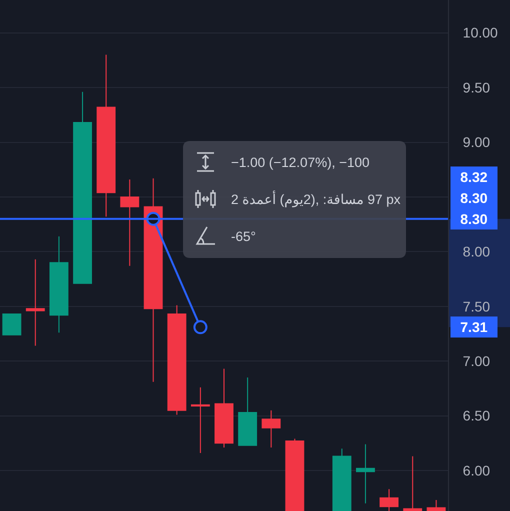 This screenshot has width=510, height=511. Describe the element at coordinates (474, 219) in the screenshot. I see `ref-line-label: 8.30` at that location.